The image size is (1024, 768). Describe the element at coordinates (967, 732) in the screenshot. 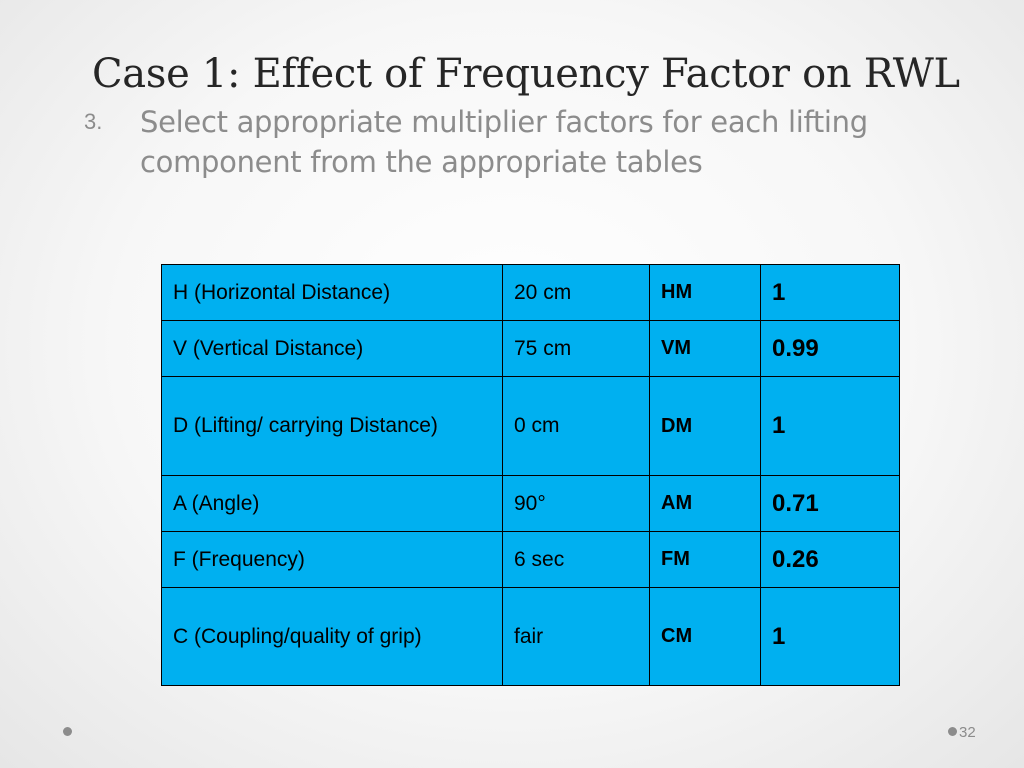

I see `slide-number: 32` at that location.